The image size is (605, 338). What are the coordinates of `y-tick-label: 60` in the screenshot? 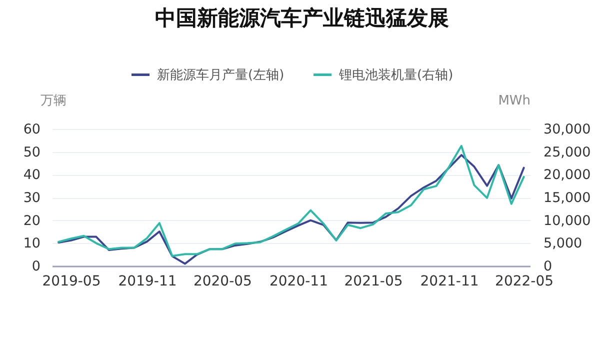 It's located at (31, 130).